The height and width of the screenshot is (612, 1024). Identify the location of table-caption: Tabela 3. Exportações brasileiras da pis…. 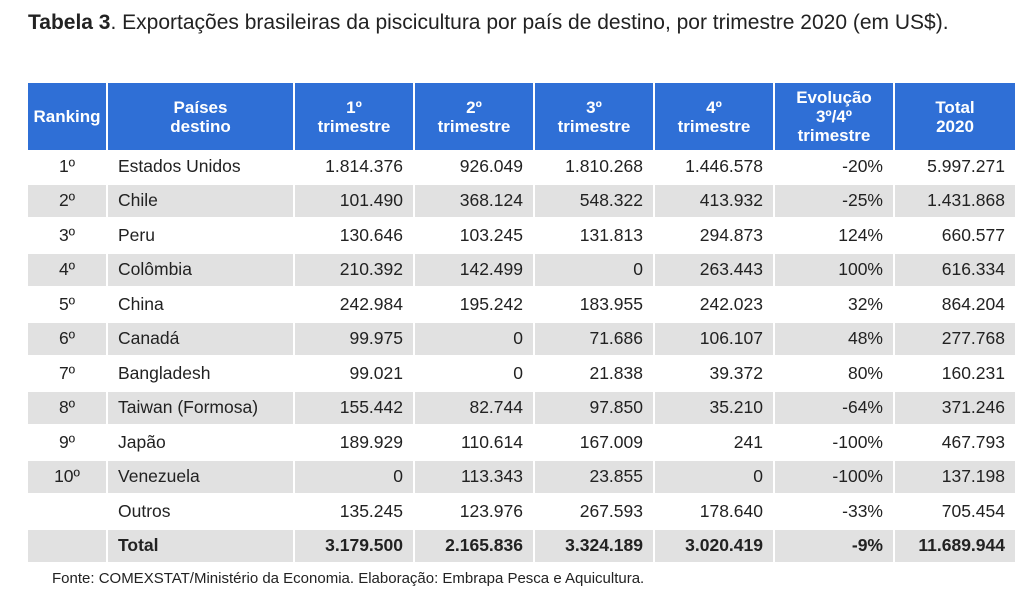
(508, 22).